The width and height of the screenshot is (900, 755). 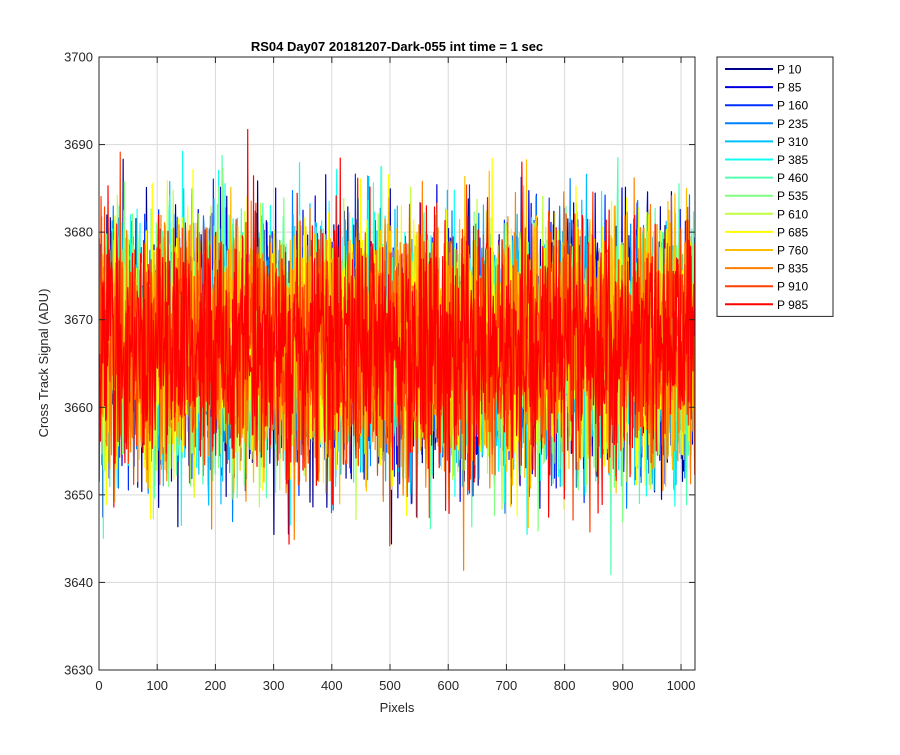 I want to click on x-tick-label: 700, so click(x=507, y=685).